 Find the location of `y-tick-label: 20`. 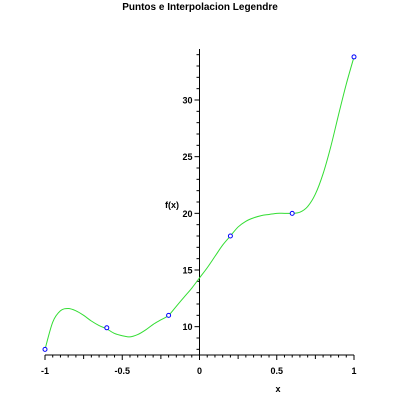

y-tick-label: 20 is located at coordinates (187, 214).